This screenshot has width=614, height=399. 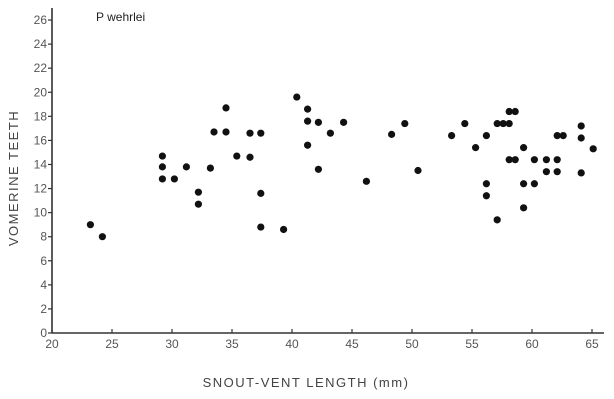 I want to click on y-tick-label: 26, so click(x=41, y=20).